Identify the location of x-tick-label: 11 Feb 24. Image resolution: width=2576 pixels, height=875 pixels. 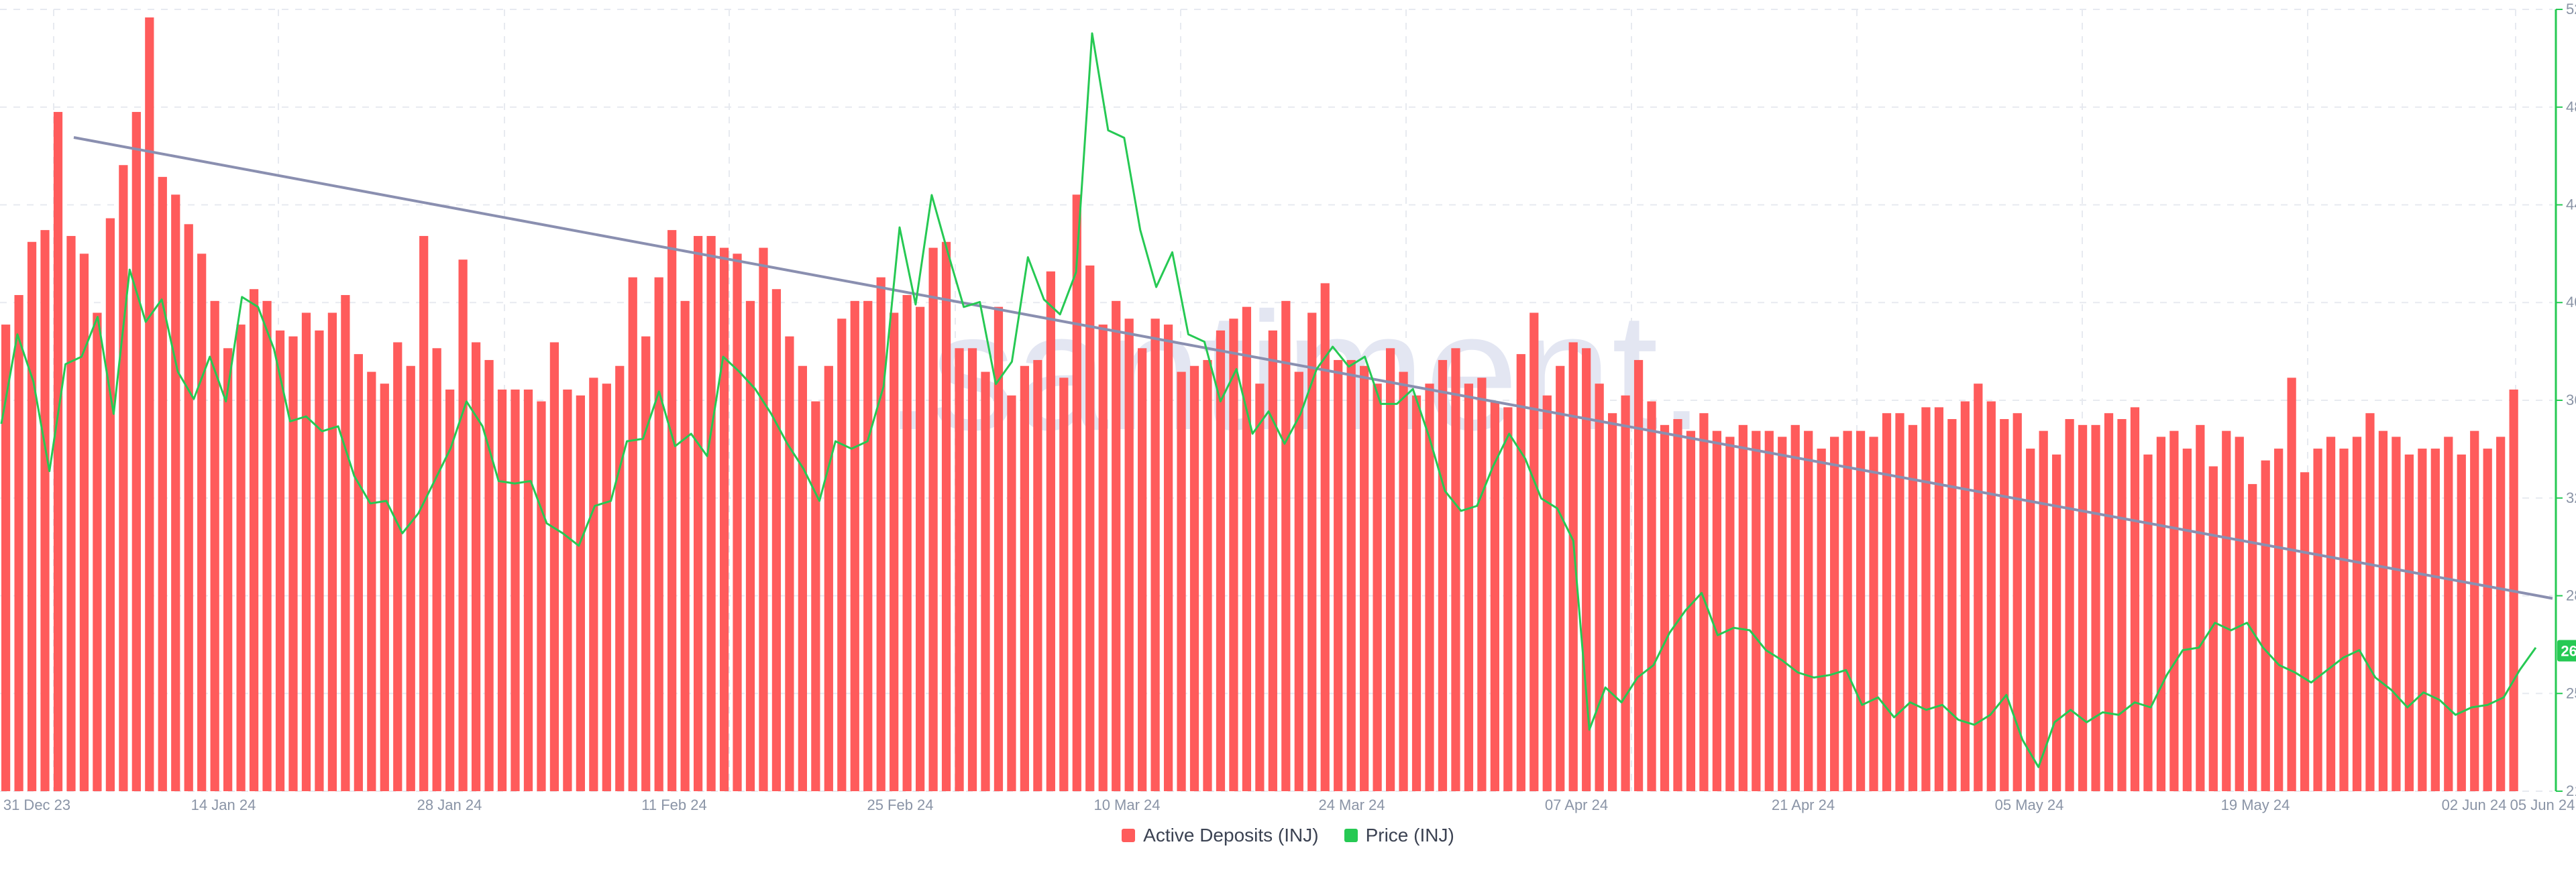
(673, 805).